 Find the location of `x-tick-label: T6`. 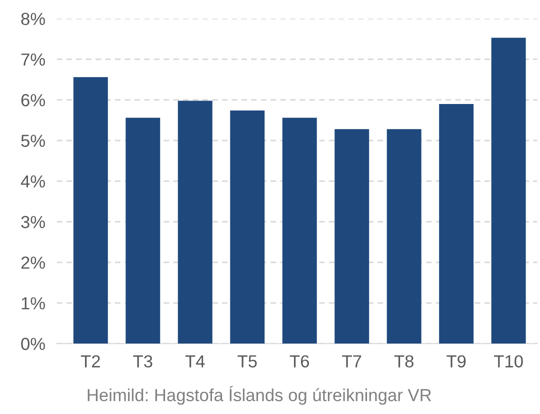

x-tick-label: T6 is located at coordinates (299, 361).